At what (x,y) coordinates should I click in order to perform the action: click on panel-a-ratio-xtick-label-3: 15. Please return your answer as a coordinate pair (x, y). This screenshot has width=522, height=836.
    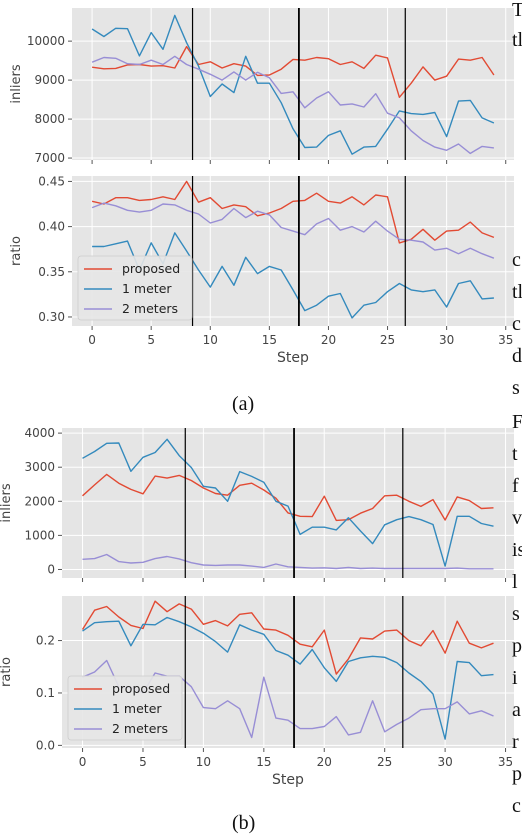
    Looking at the image, I should click on (269, 340).